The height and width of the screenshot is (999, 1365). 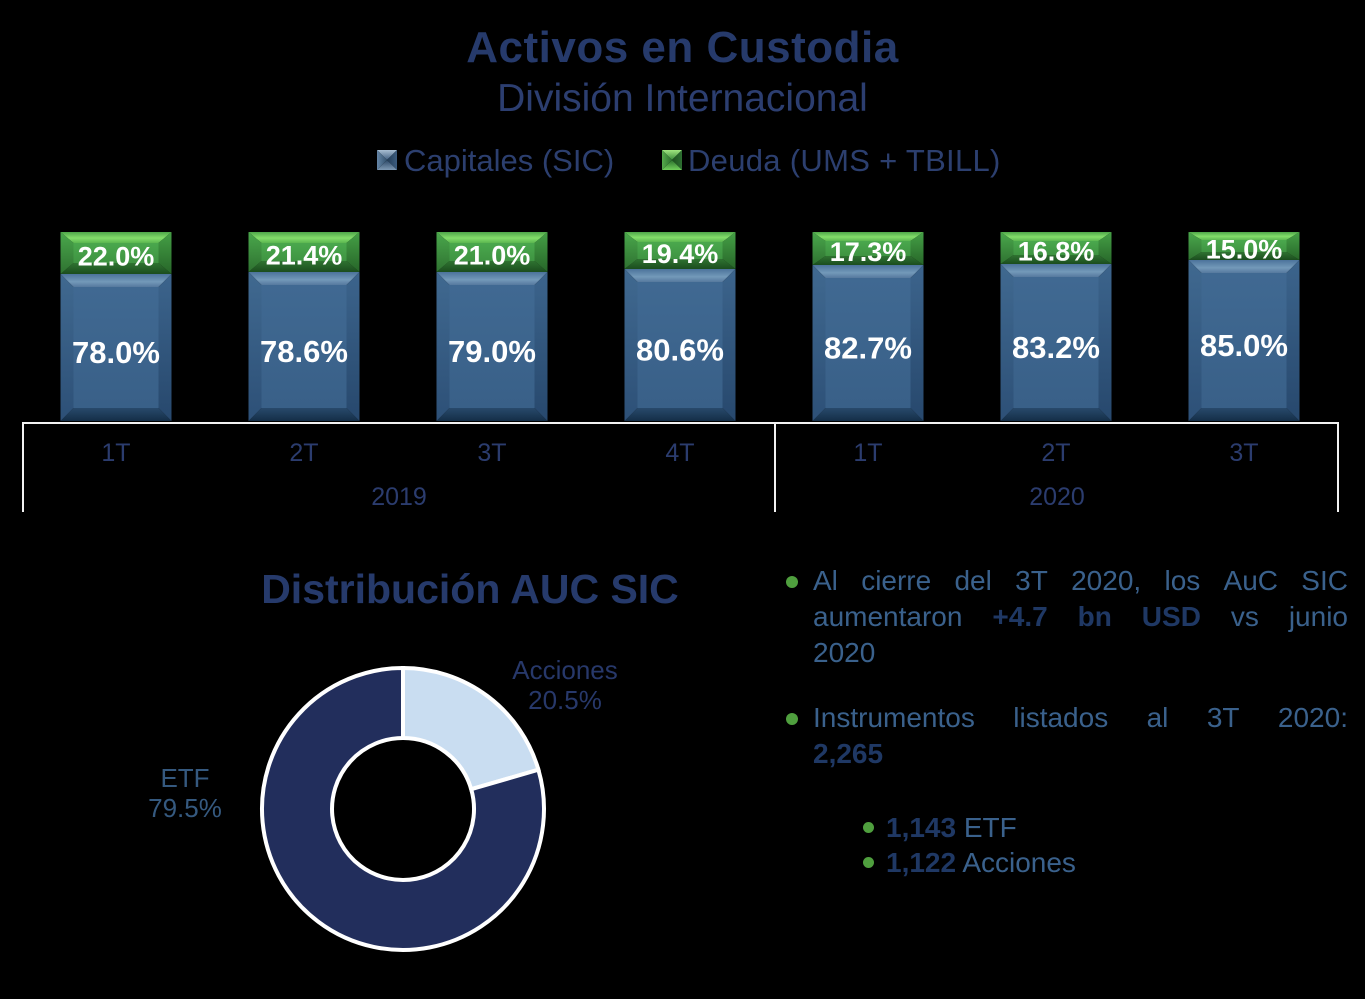 What do you see at coordinates (868, 347) in the screenshot?
I see `svg-text: 82.7%` at bounding box center [868, 347].